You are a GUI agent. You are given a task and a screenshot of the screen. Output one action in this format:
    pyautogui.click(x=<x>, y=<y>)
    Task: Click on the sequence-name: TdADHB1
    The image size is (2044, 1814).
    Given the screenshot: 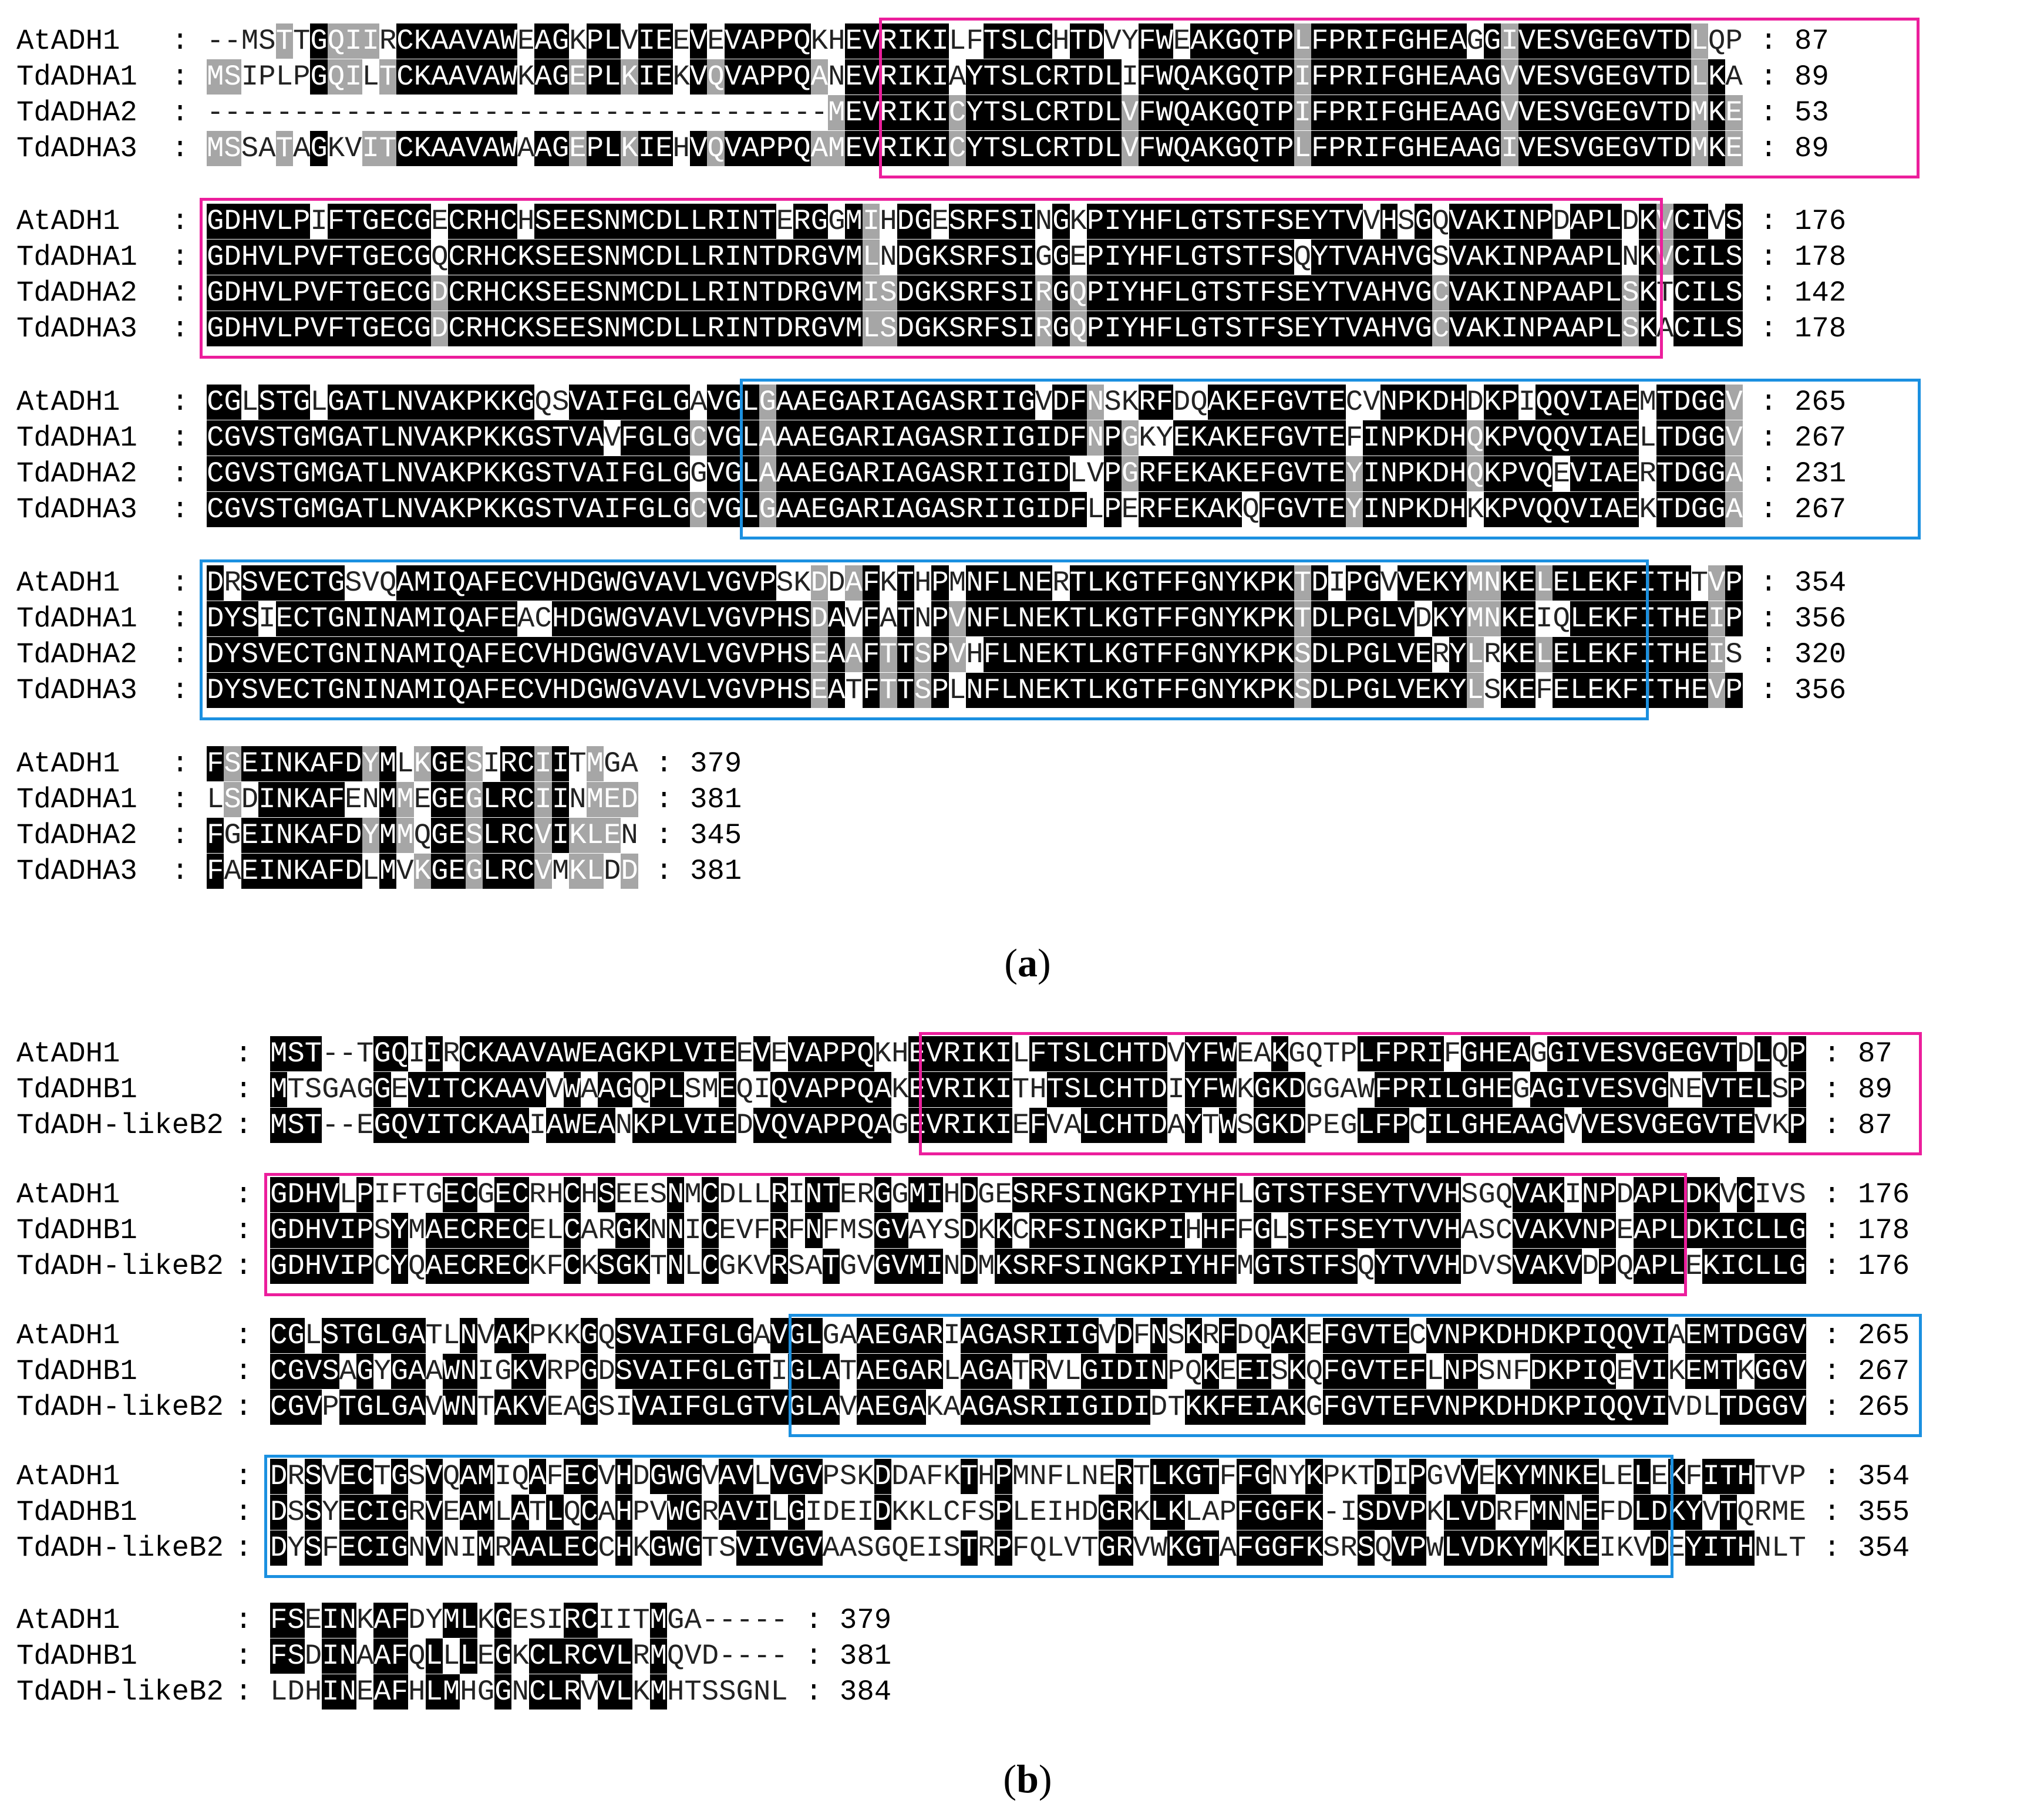 What is the action you would take?
    pyautogui.click(x=76, y=1371)
    